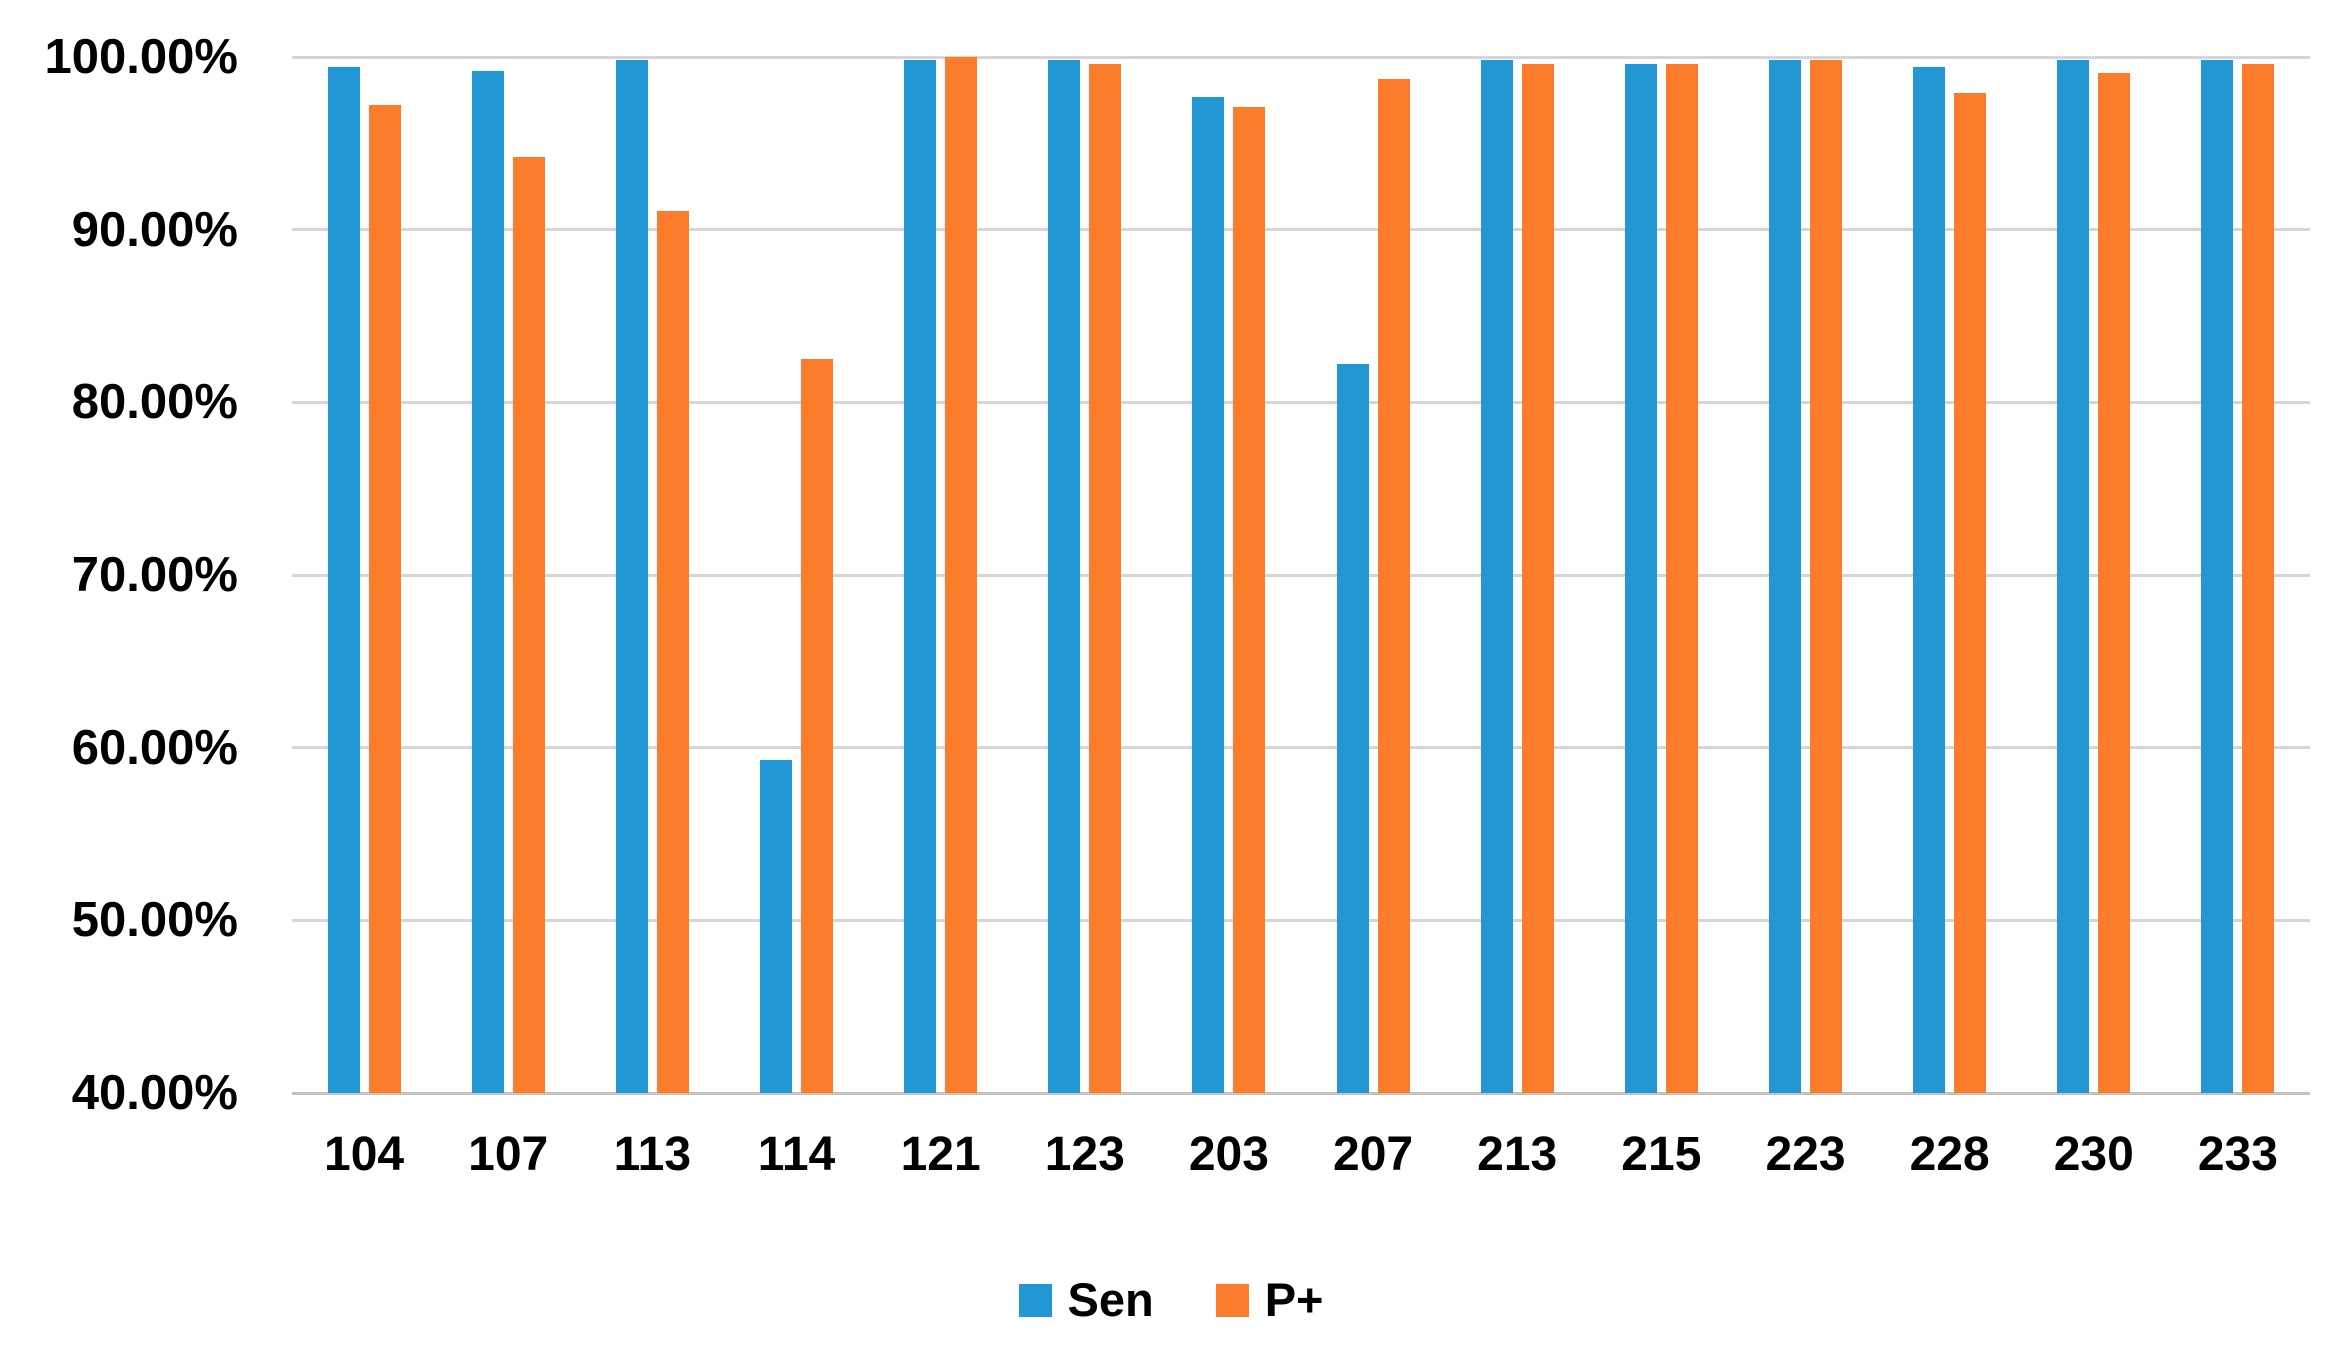 This screenshot has height=1350, width=2342. What do you see at coordinates (141, 57) in the screenshot?
I see `y-tick-label: 100.00%` at bounding box center [141, 57].